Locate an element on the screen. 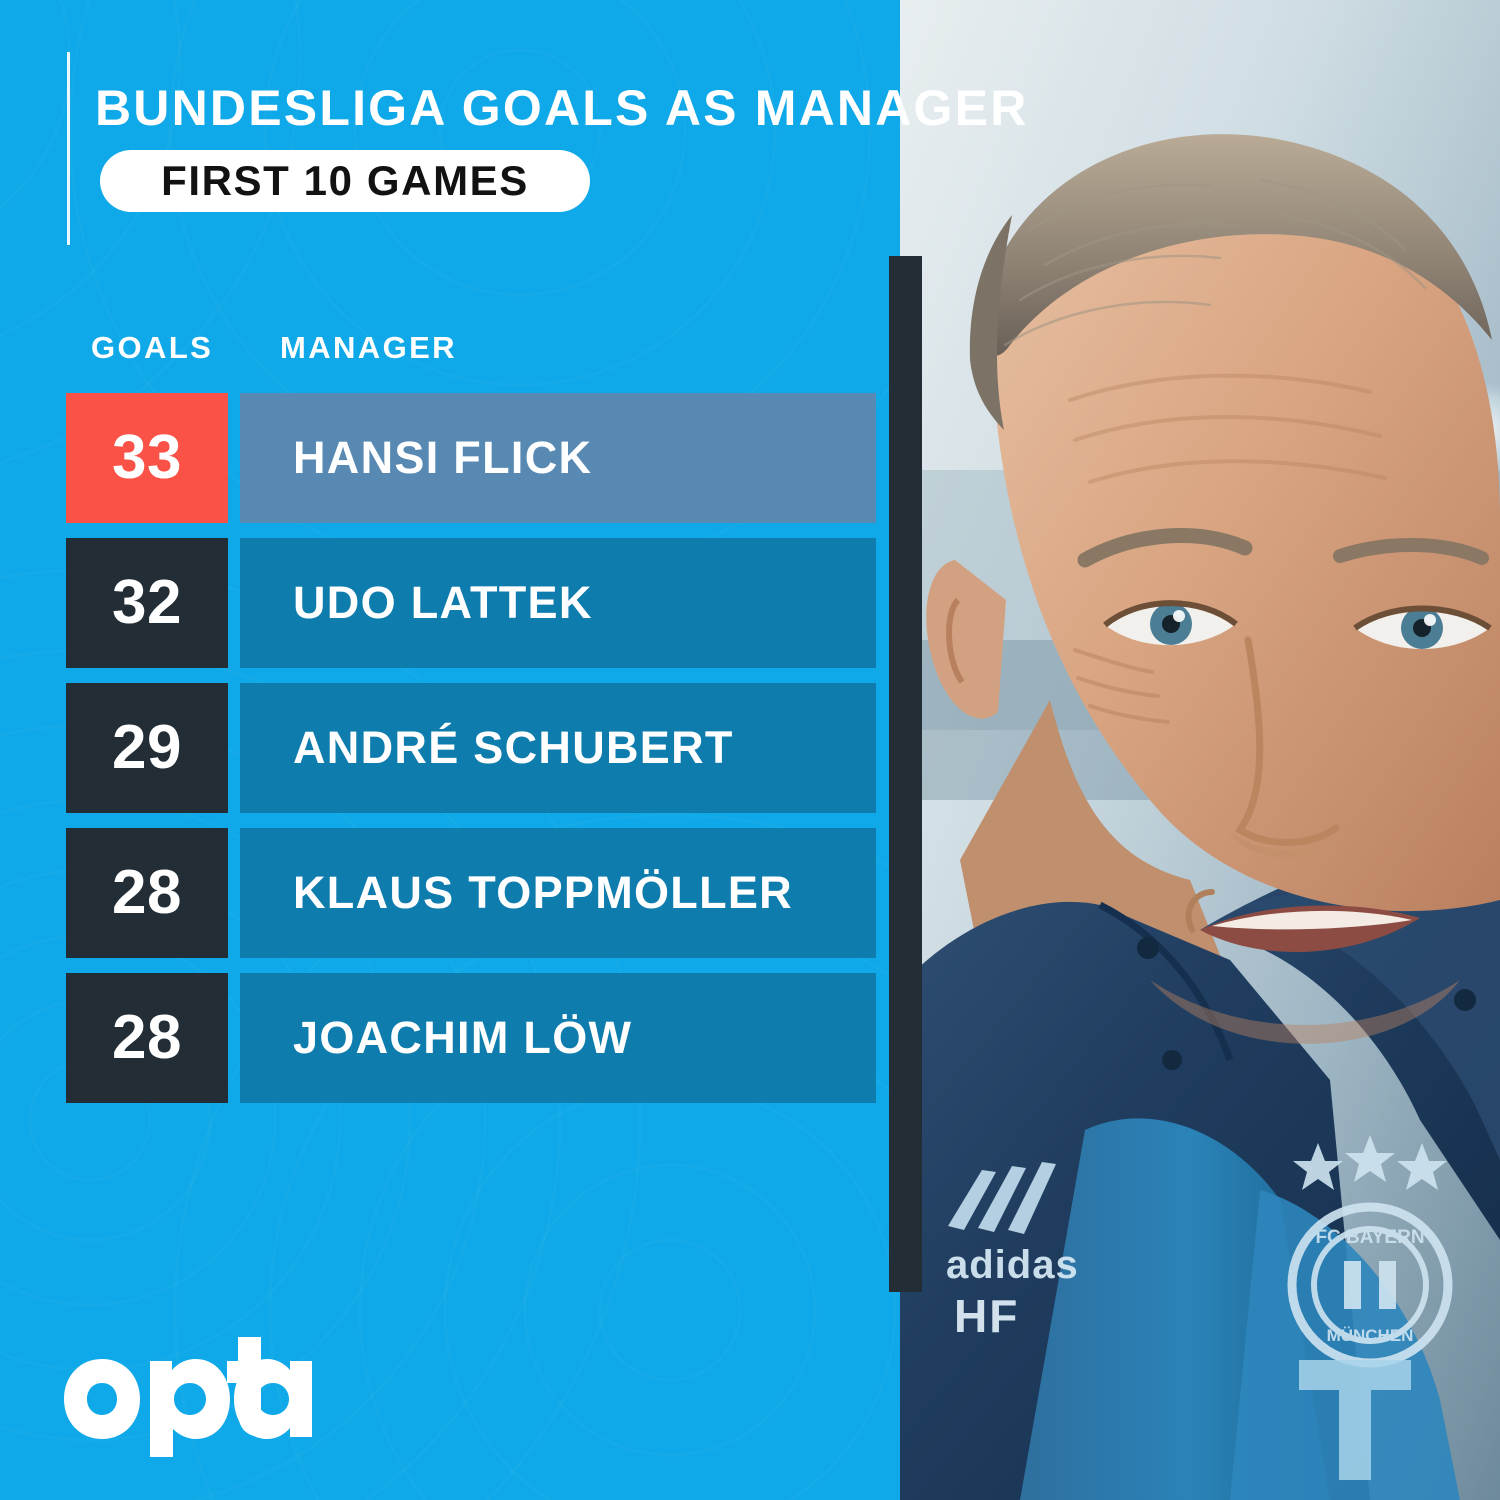 This screenshot has height=1500, width=1500. goals-cell: 29 is located at coordinates (147, 748).